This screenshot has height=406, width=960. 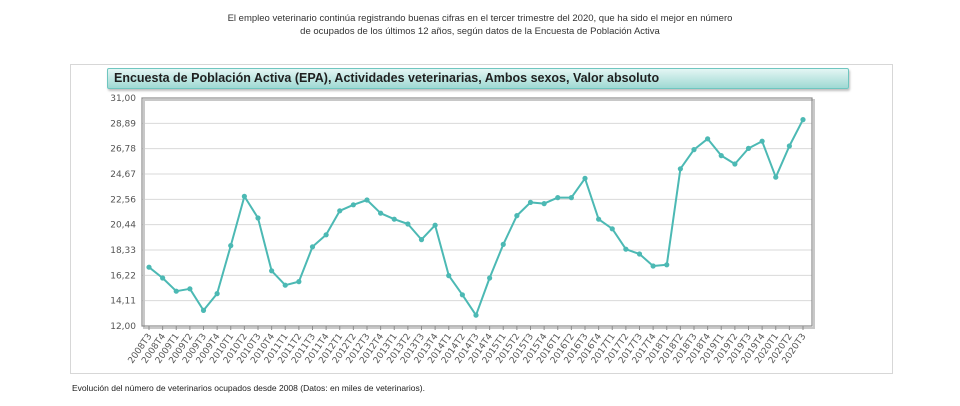 I want to click on y-tick-label: 24,67, so click(x=123, y=175).